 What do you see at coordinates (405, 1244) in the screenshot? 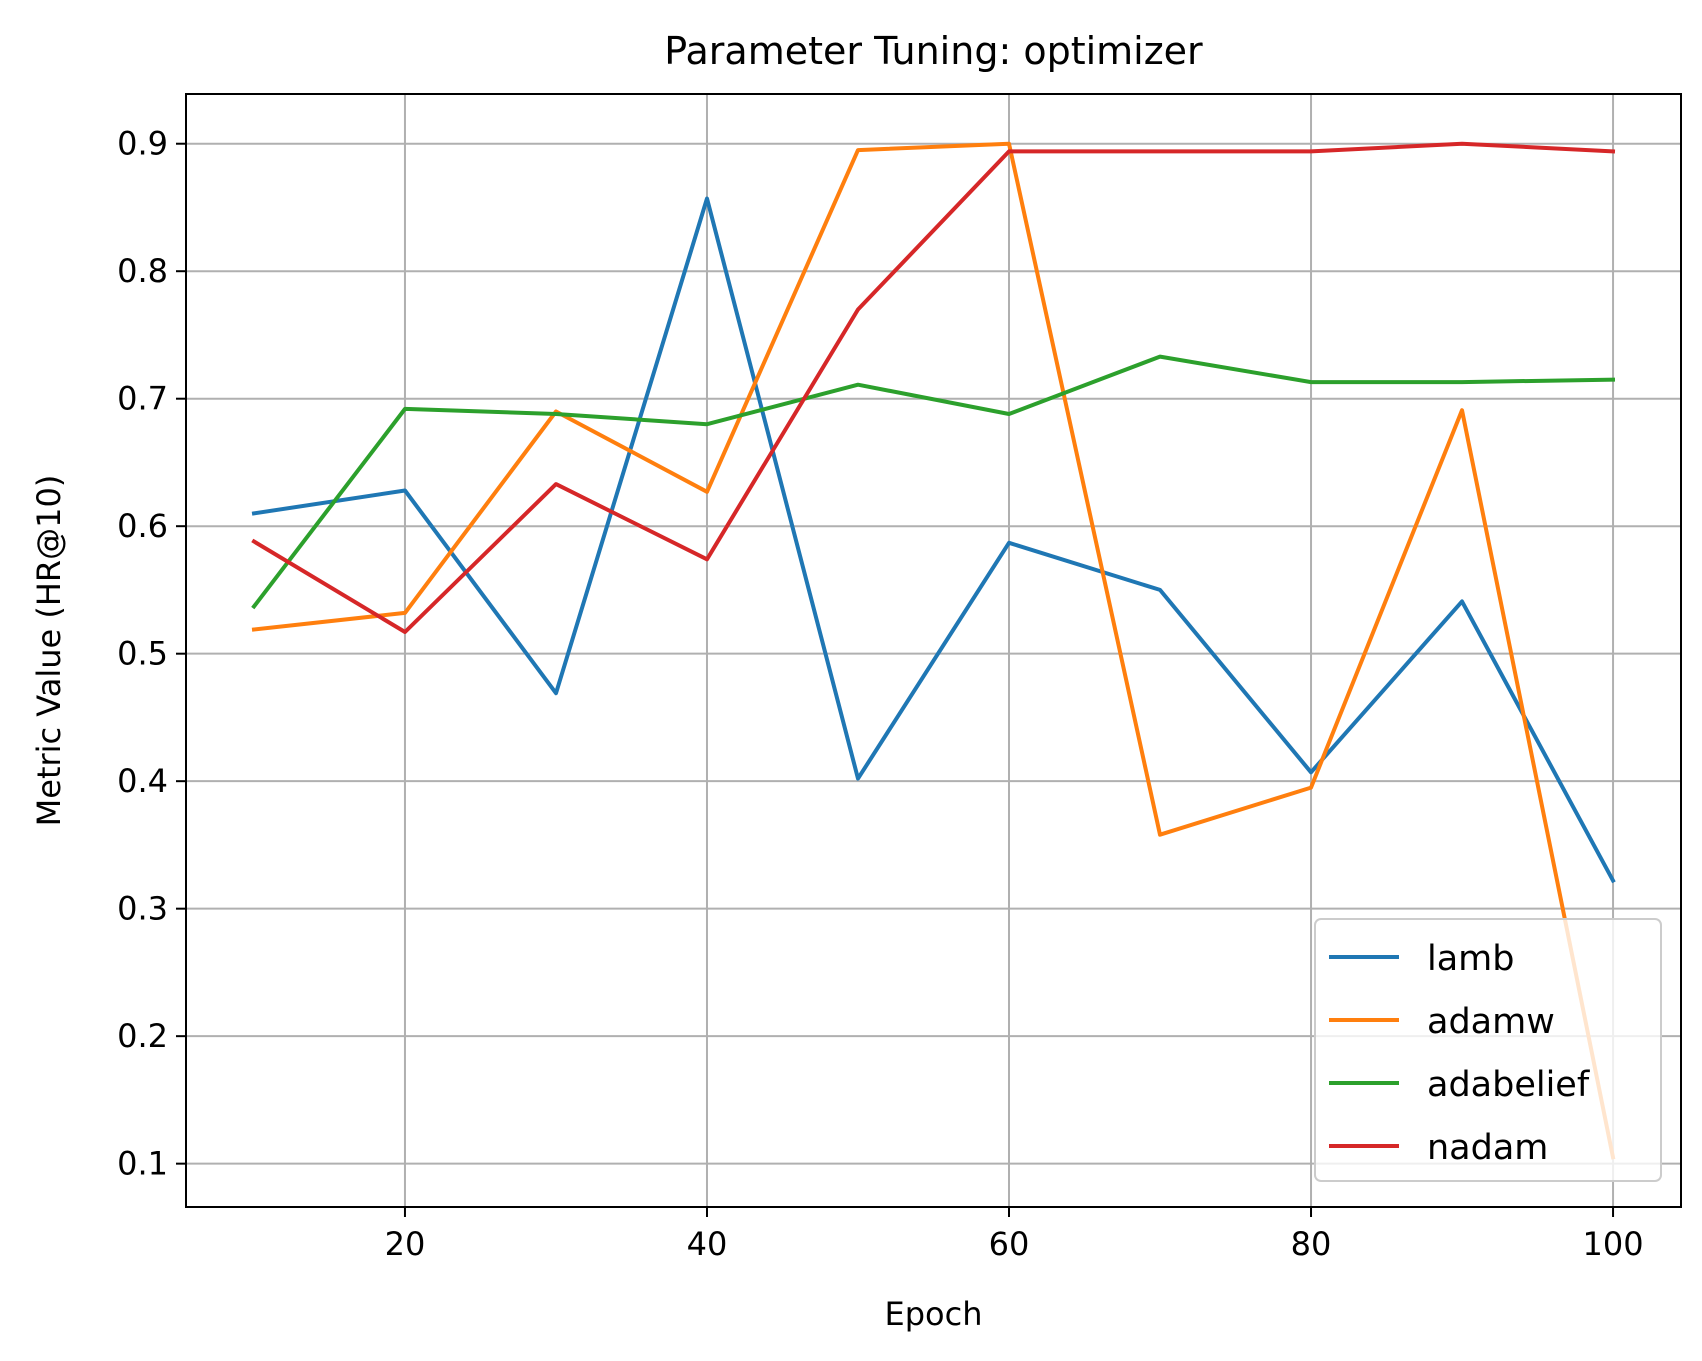
I see `x-tick-label: 20` at bounding box center [405, 1244].